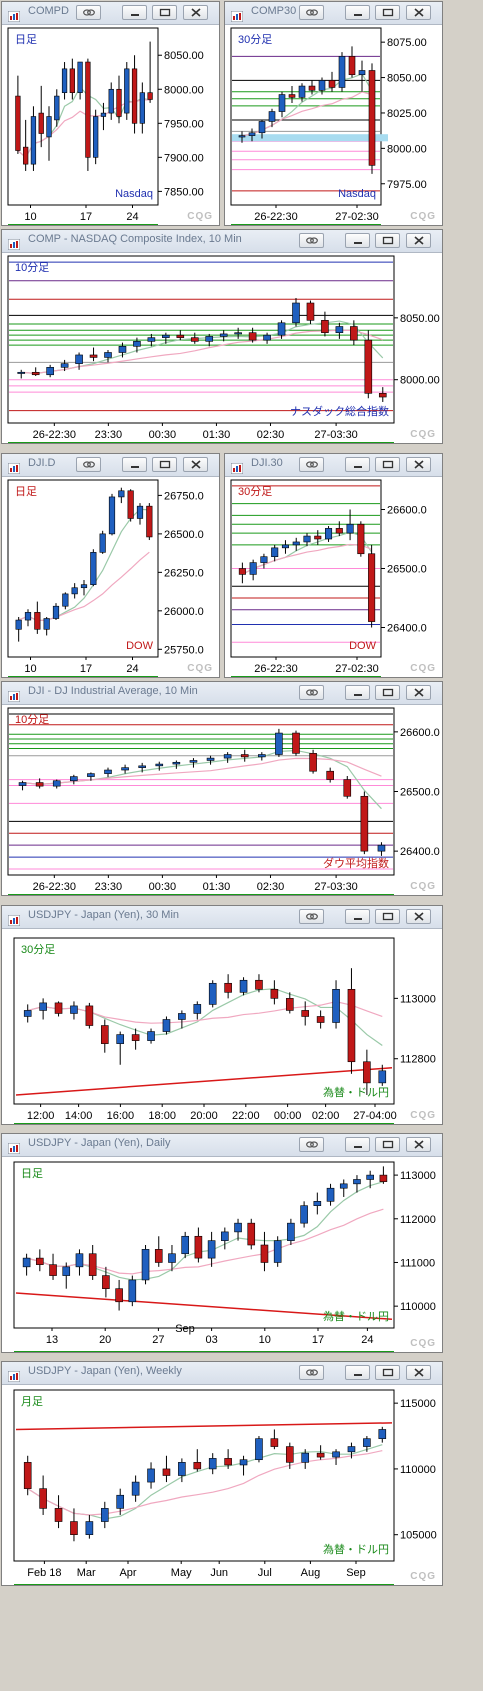 This screenshot has width=483, height=1691. I want to click on x-tick-label: Jun, so click(219, 1573).